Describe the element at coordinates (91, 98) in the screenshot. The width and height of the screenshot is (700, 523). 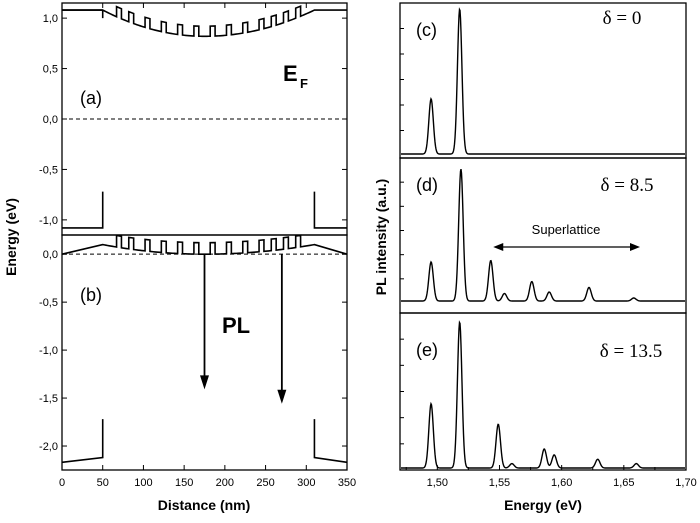
I see `panel-a-label: (a)` at that location.